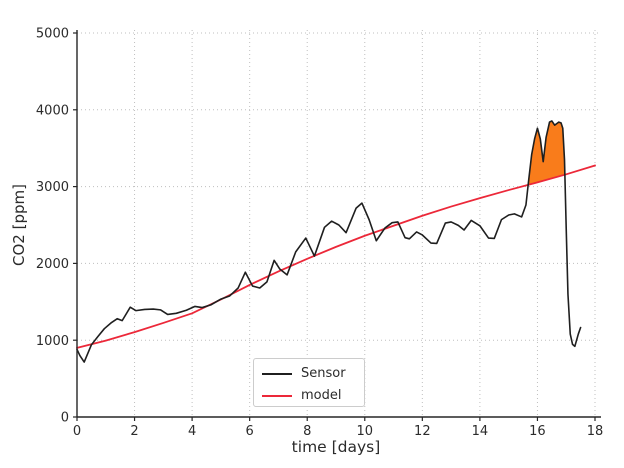 The width and height of the screenshot is (624, 468). What do you see at coordinates (480, 431) in the screenshot?
I see `x-tick-label: 14` at bounding box center [480, 431].